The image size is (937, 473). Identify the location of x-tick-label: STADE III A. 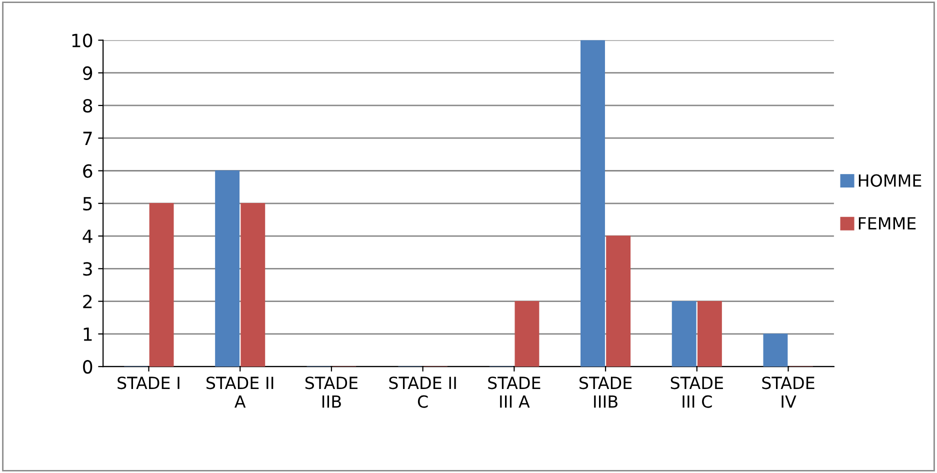
(514, 392).